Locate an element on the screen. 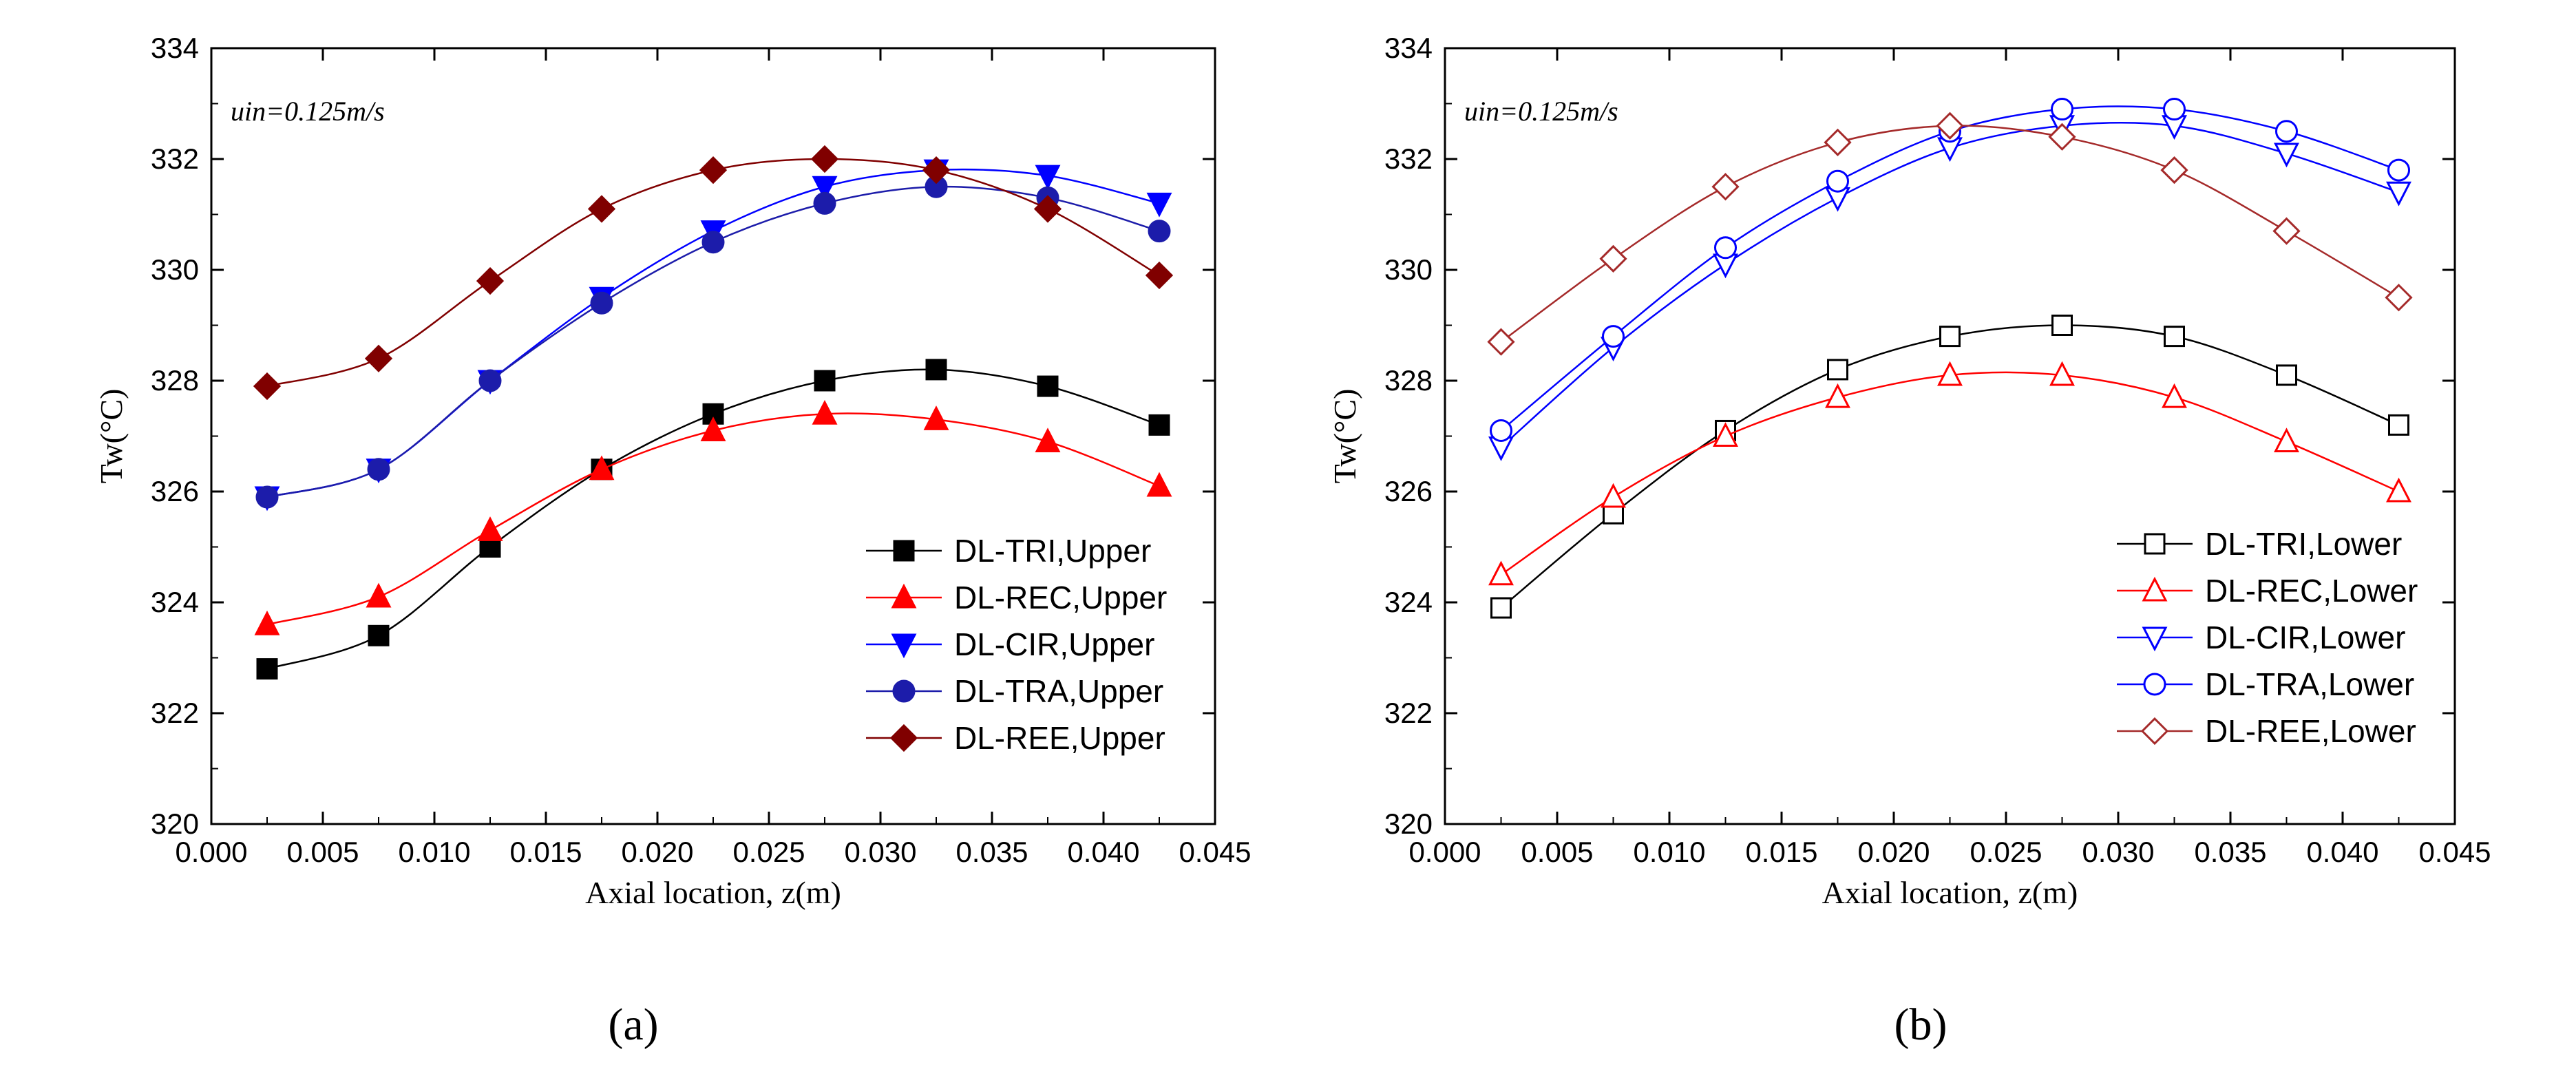 This screenshot has height=1087, width=2576. series-dl-rec-lower is located at coordinates (1950, 473).